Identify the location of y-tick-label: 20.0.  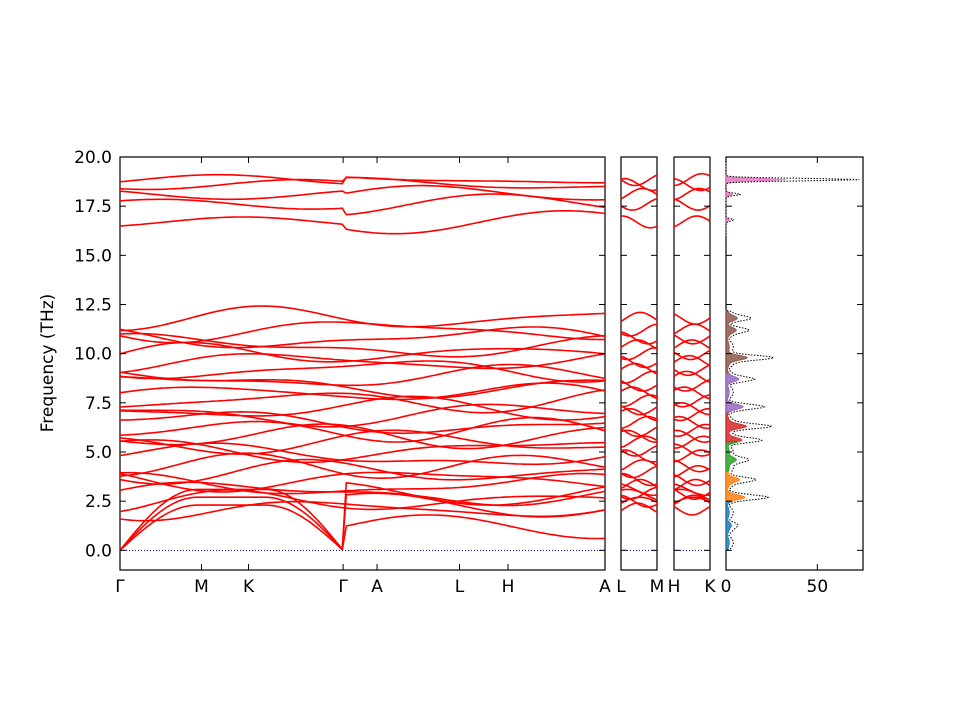
(93, 158).